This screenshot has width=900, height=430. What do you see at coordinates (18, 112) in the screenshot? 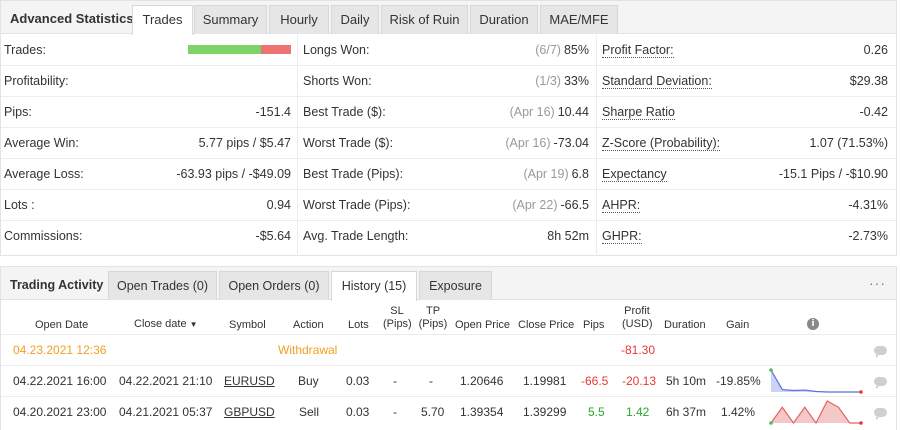
I see `stat-label-pips: Pips:` at bounding box center [18, 112].